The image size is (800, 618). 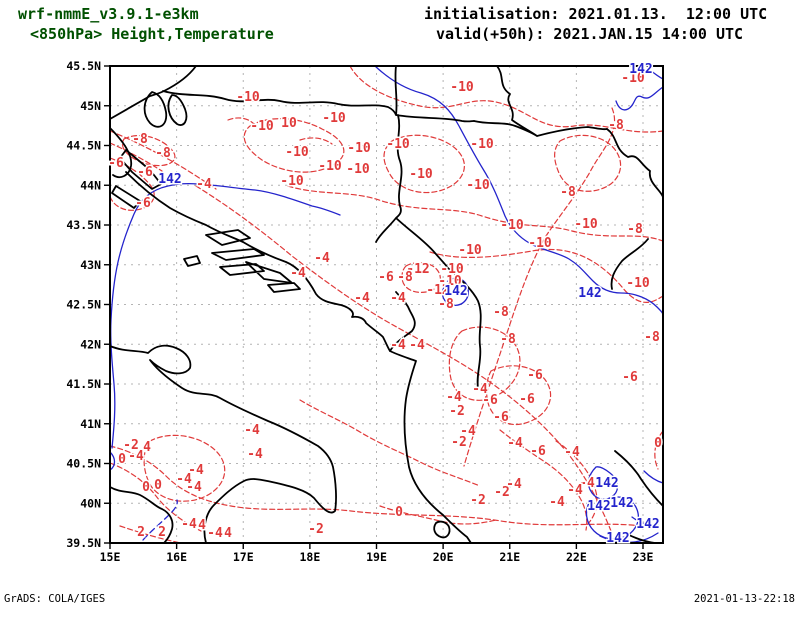 What do you see at coordinates (176, 557) in the screenshot?
I see `lon-tick-label: 16E` at bounding box center [176, 557].